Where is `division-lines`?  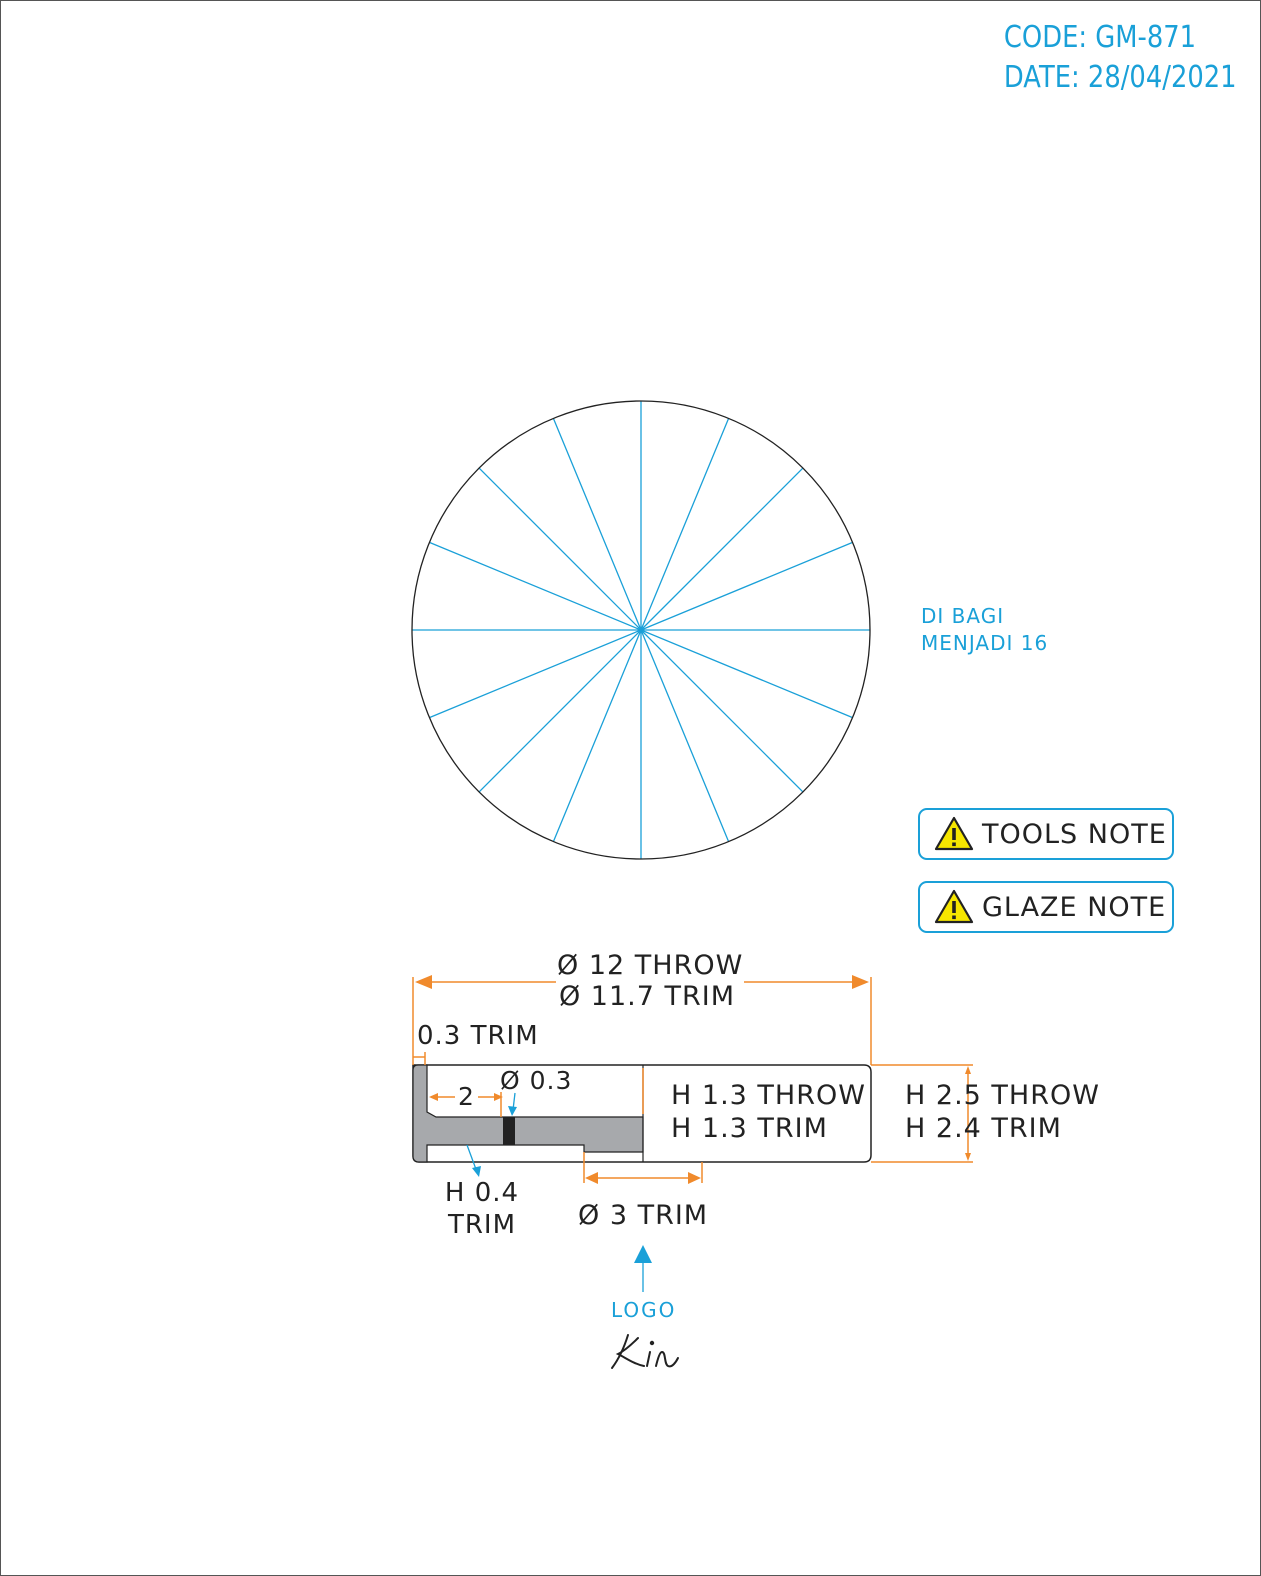
division-lines is located at coordinates (641, 630).